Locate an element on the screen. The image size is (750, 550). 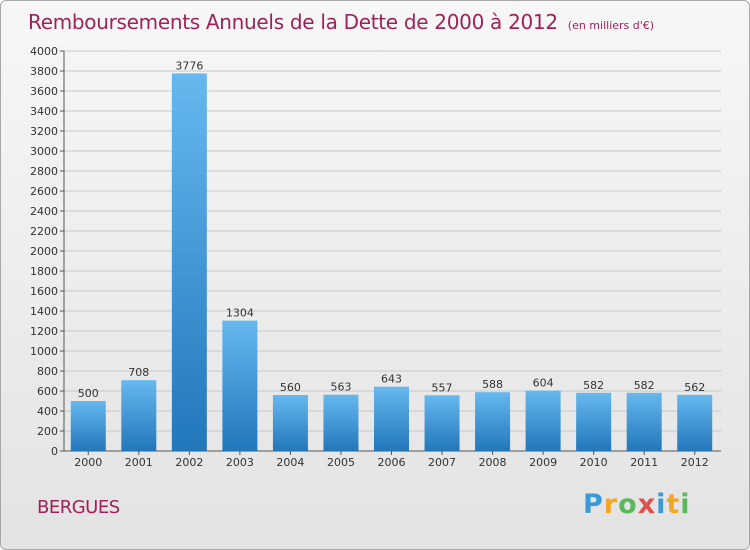
y-tick-label: 4000 is located at coordinates (44, 51).